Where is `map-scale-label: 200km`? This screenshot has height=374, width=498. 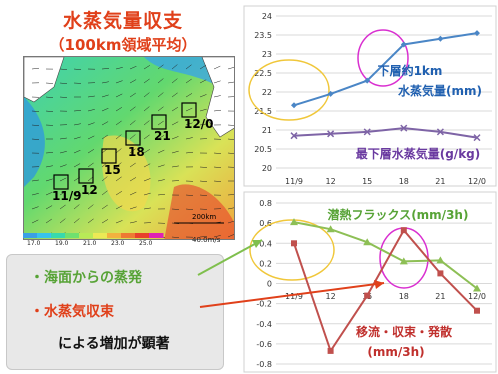
map-scale-label: 200km is located at coordinates (204, 217).